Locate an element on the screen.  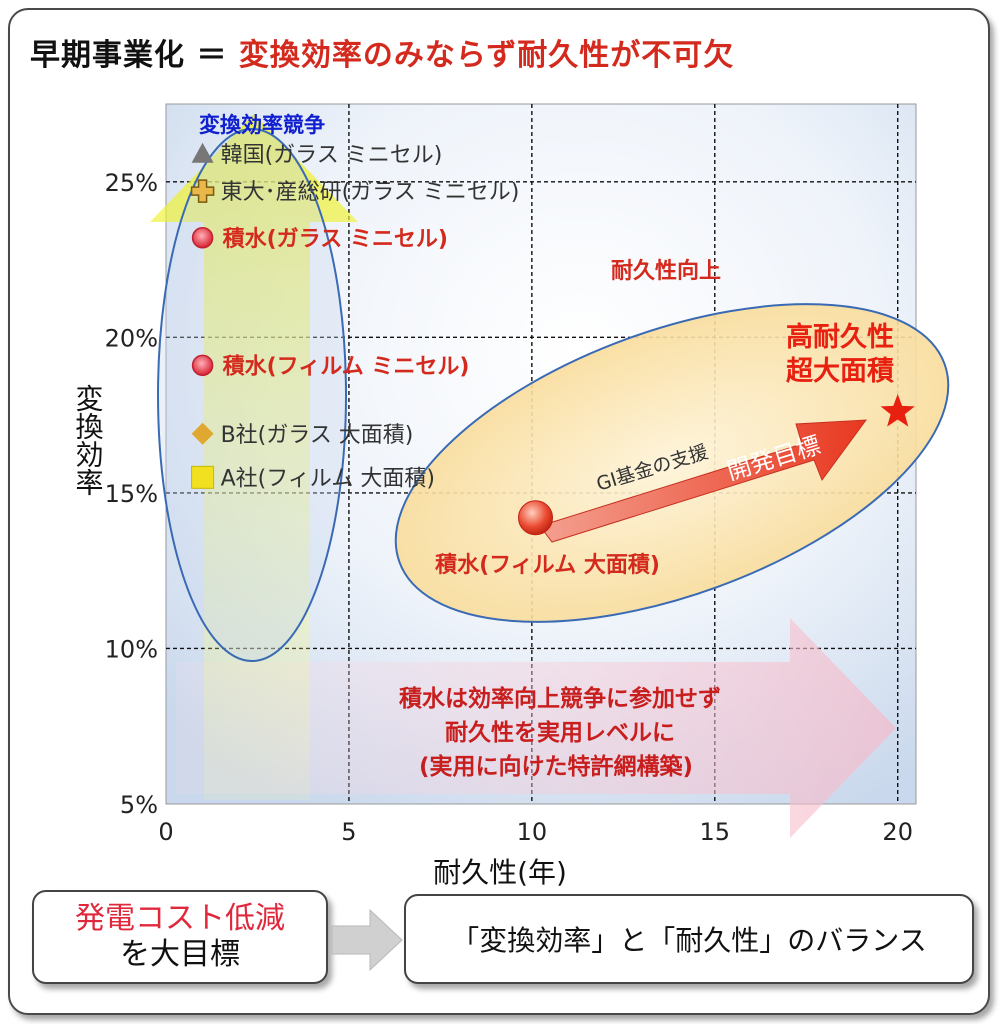
x-tick-label: 15 is located at coordinates (715, 832).